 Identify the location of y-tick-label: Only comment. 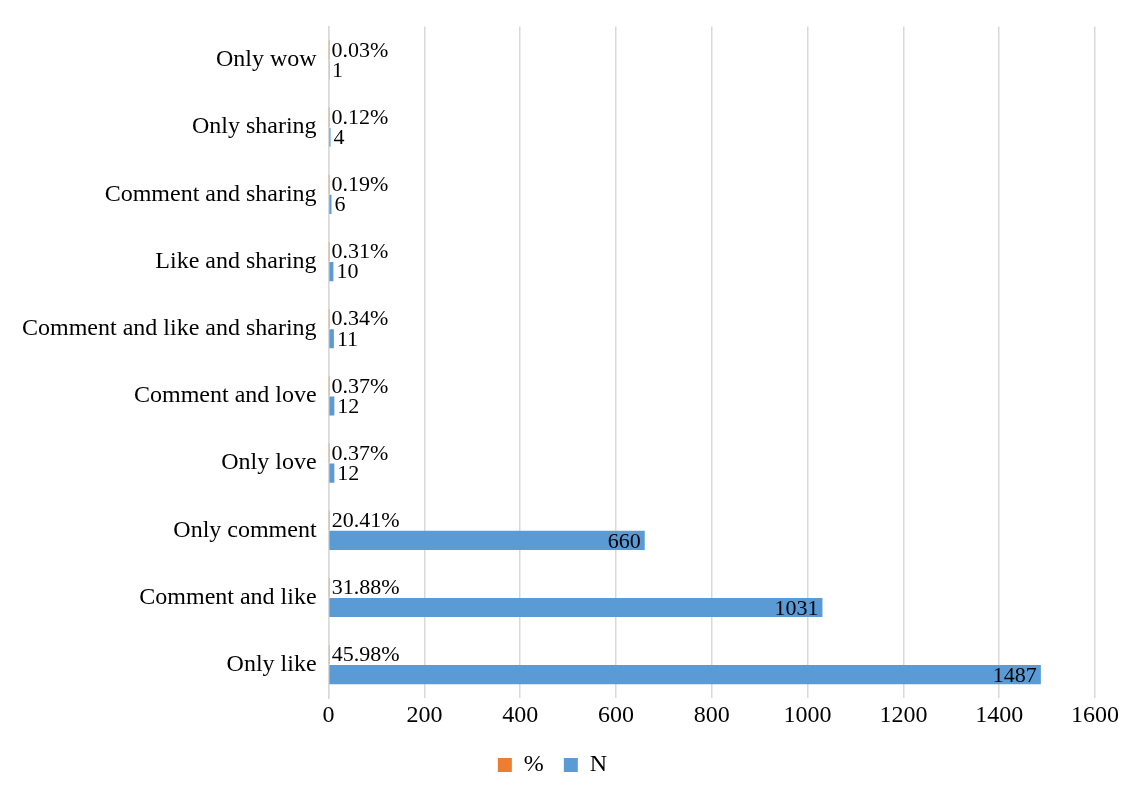
(245, 528).